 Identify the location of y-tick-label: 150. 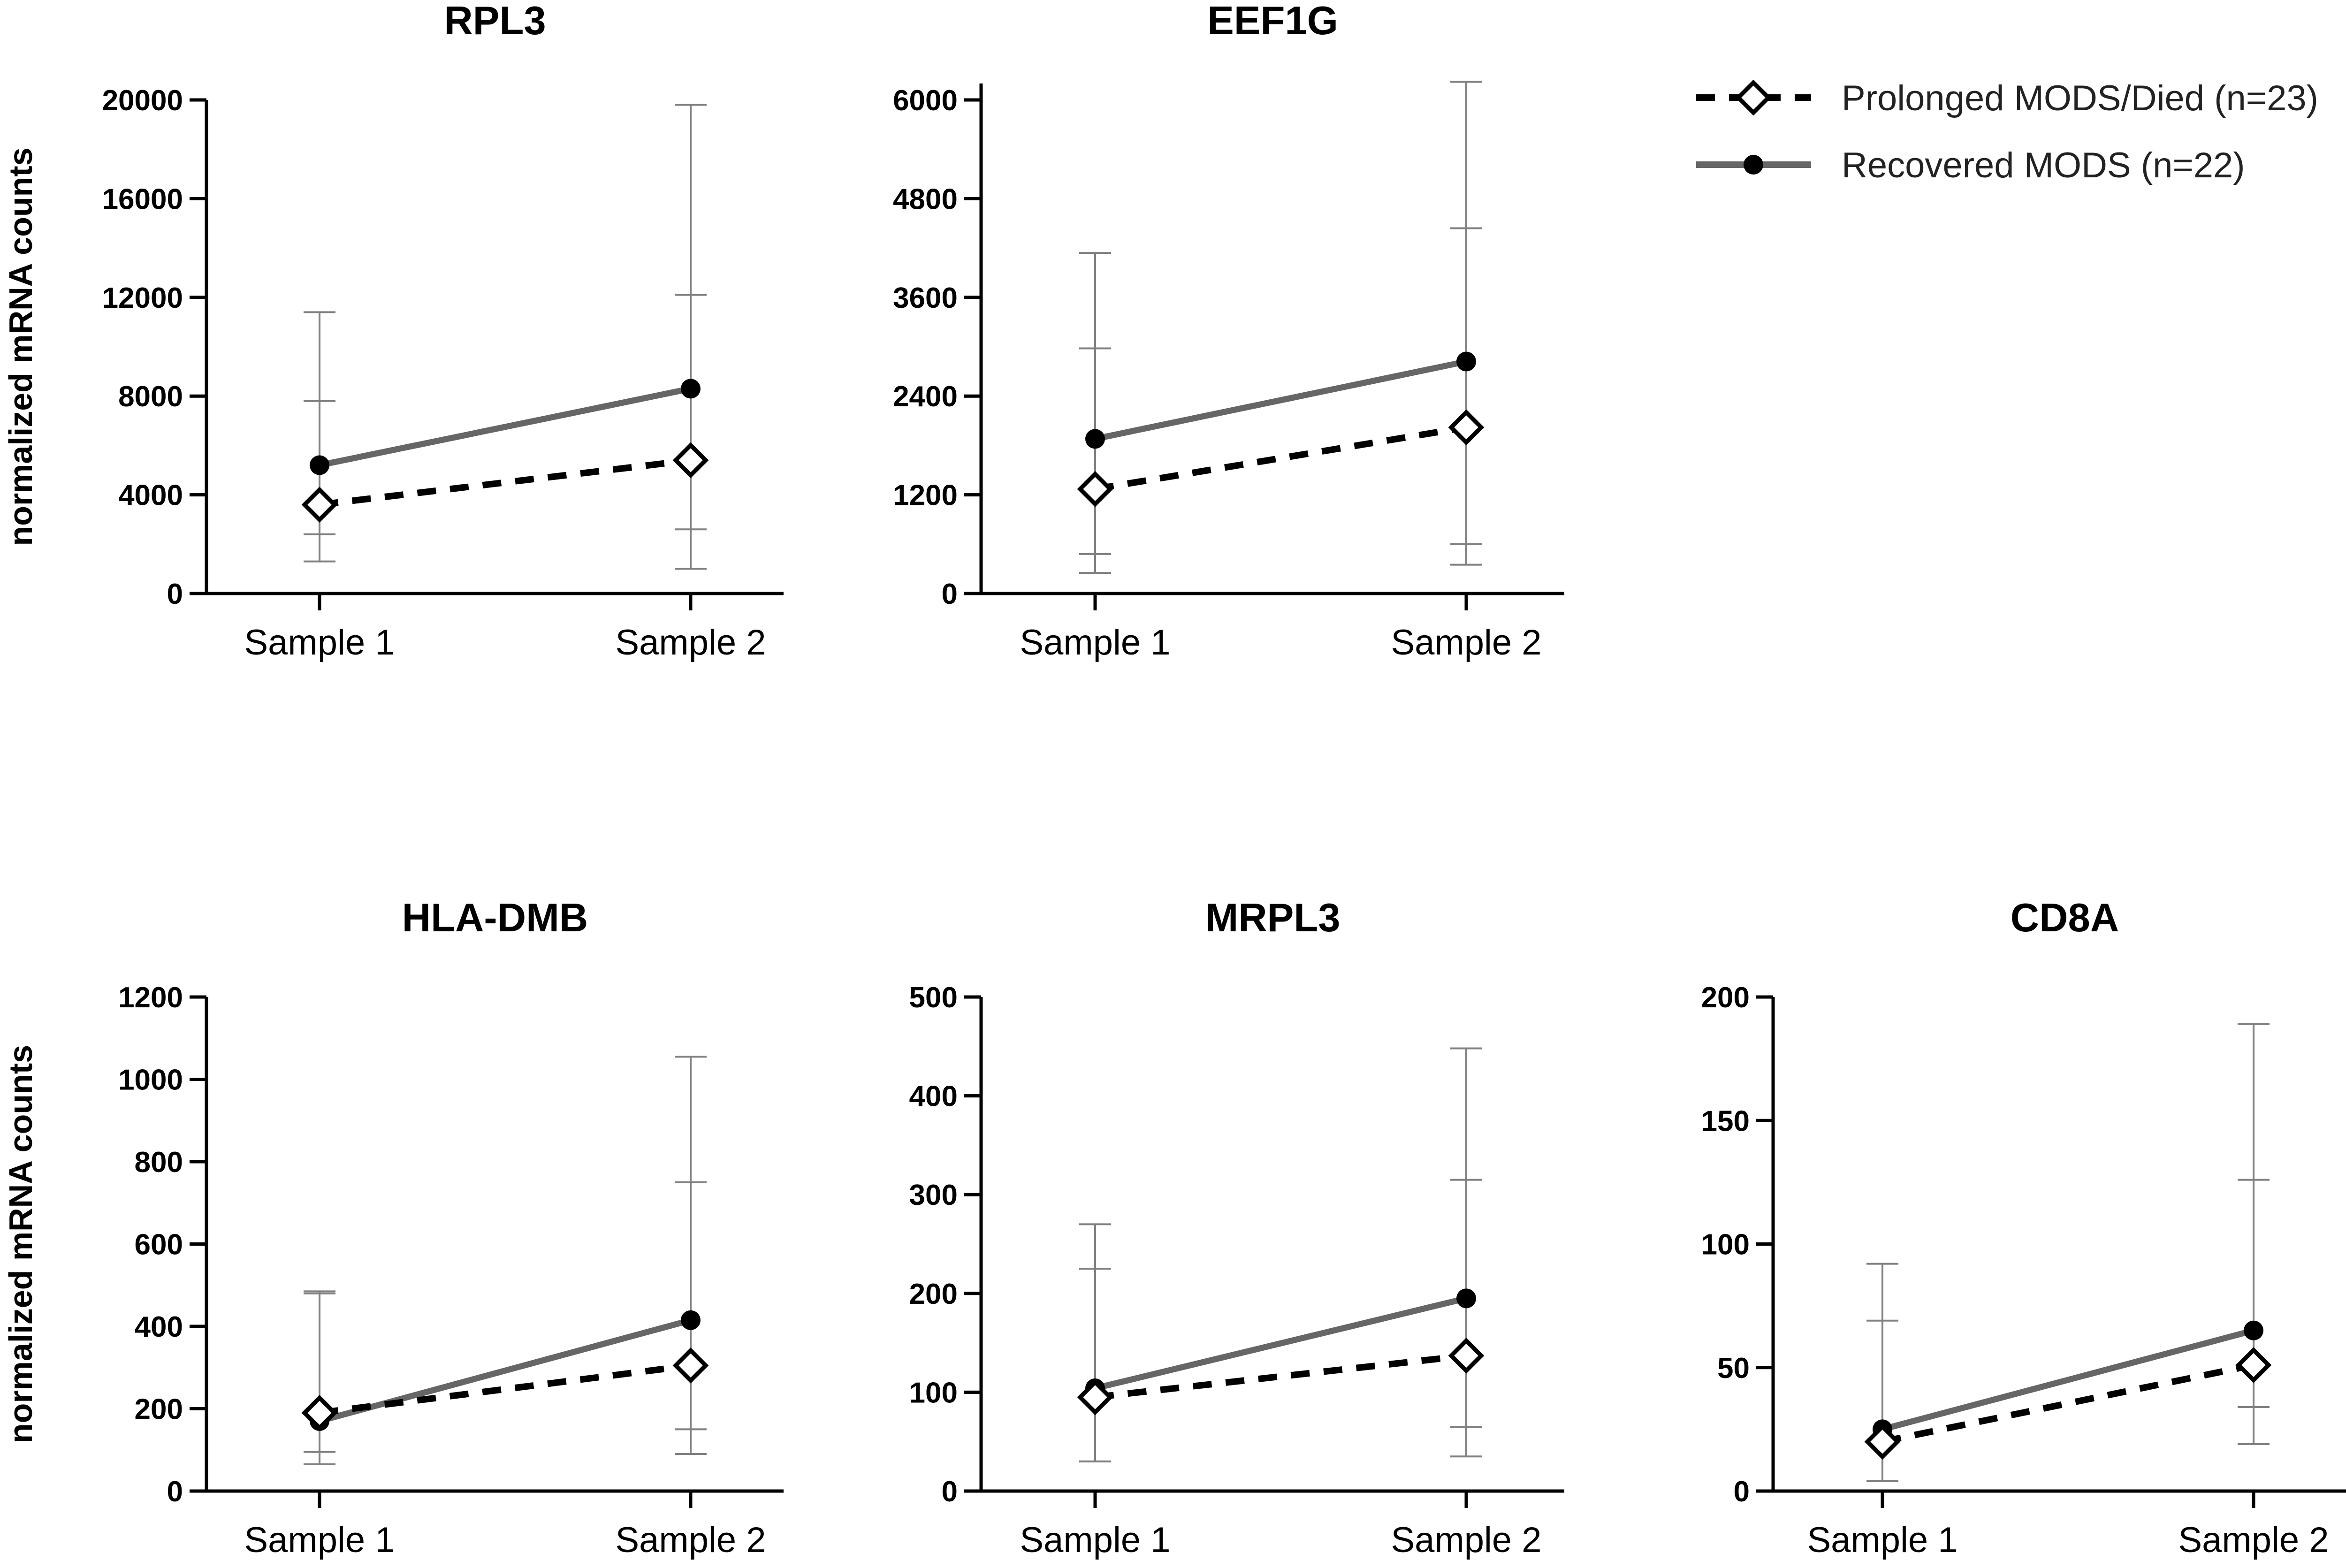
(1725, 1121).